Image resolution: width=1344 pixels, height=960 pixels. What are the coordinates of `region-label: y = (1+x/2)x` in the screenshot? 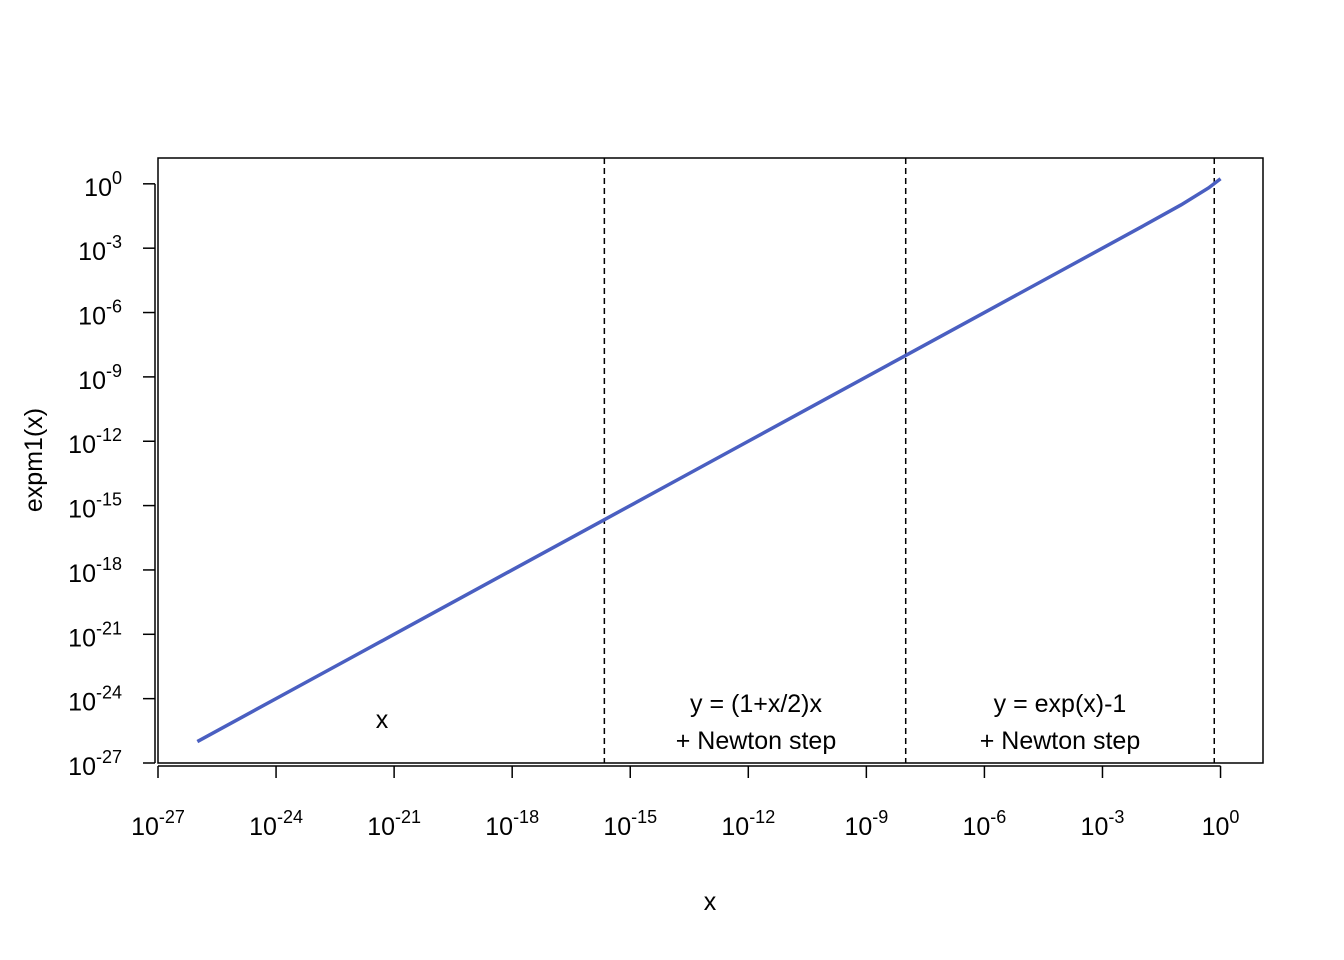 It's located at (756, 704).